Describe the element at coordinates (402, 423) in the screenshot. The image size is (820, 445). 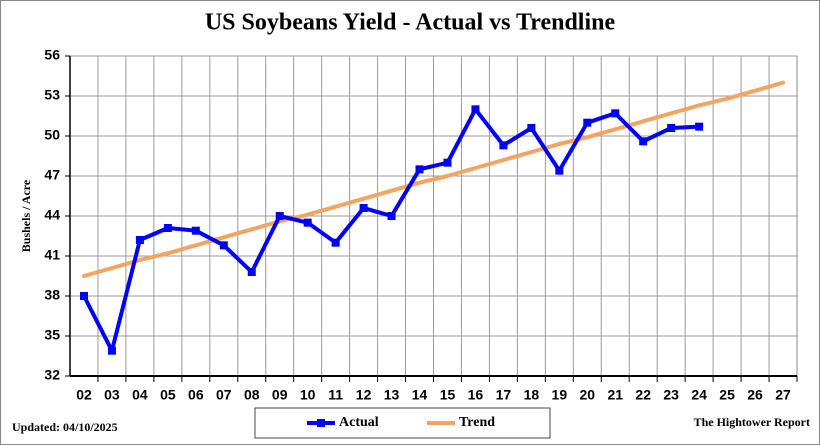
I see `legend-box` at that location.